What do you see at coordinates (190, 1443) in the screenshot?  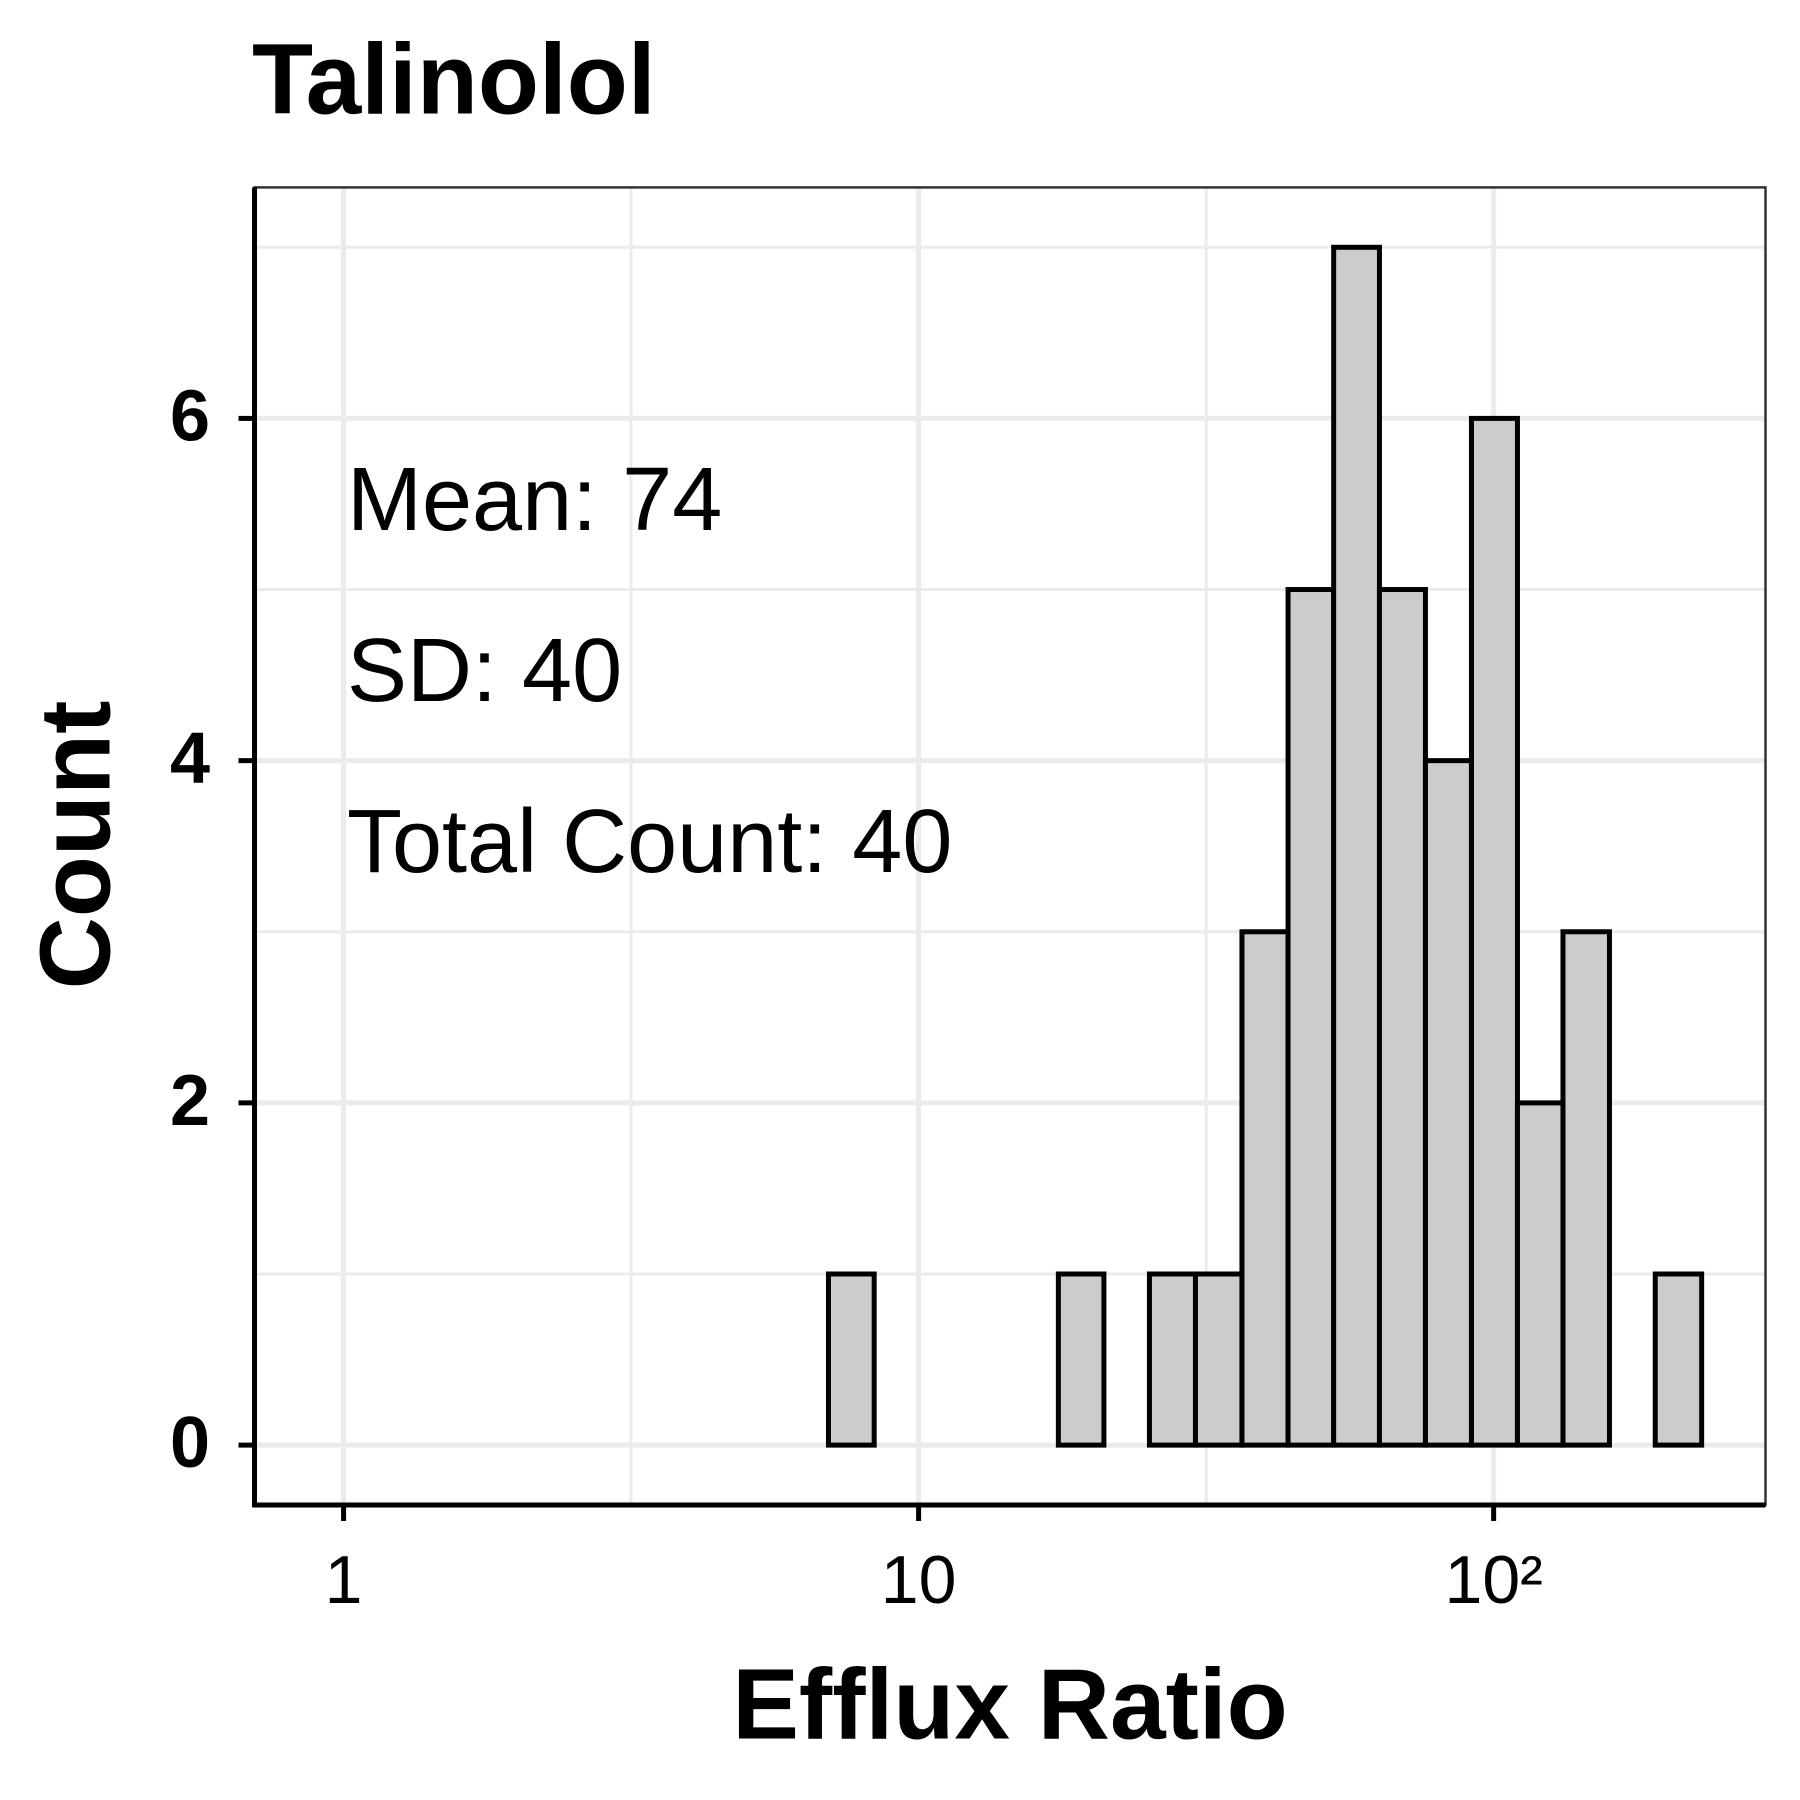 I see `y-tick-label: 0` at bounding box center [190, 1443].